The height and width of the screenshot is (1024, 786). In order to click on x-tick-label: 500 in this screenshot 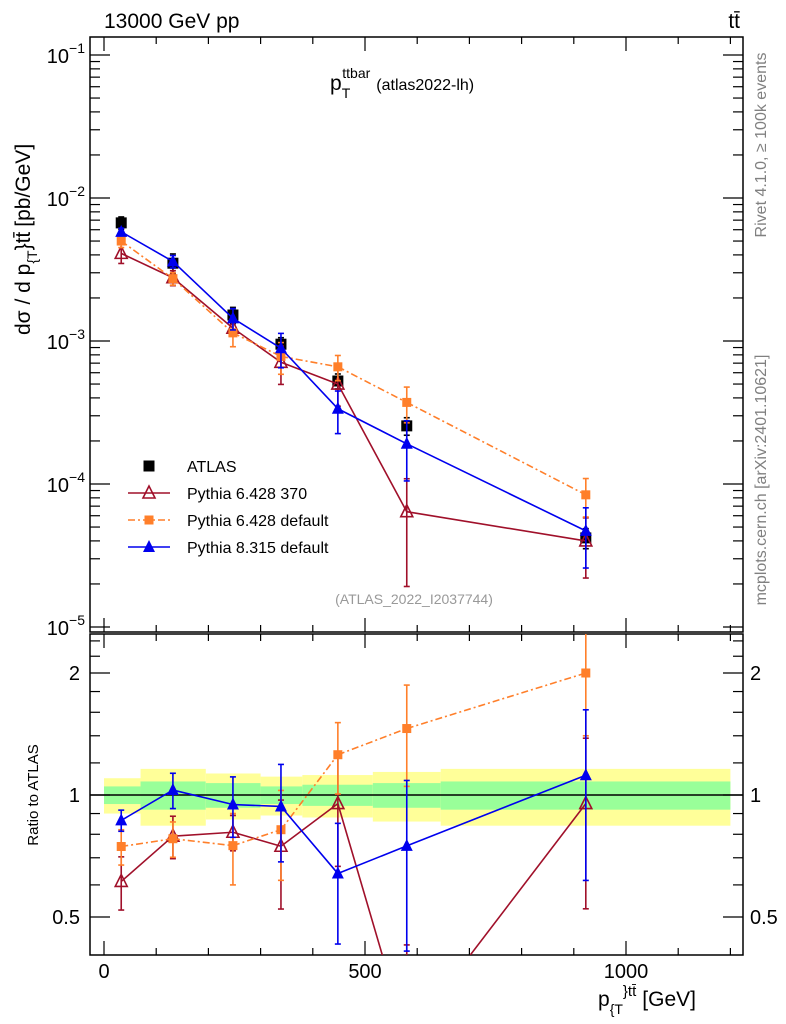, I will do `click(364, 972)`.